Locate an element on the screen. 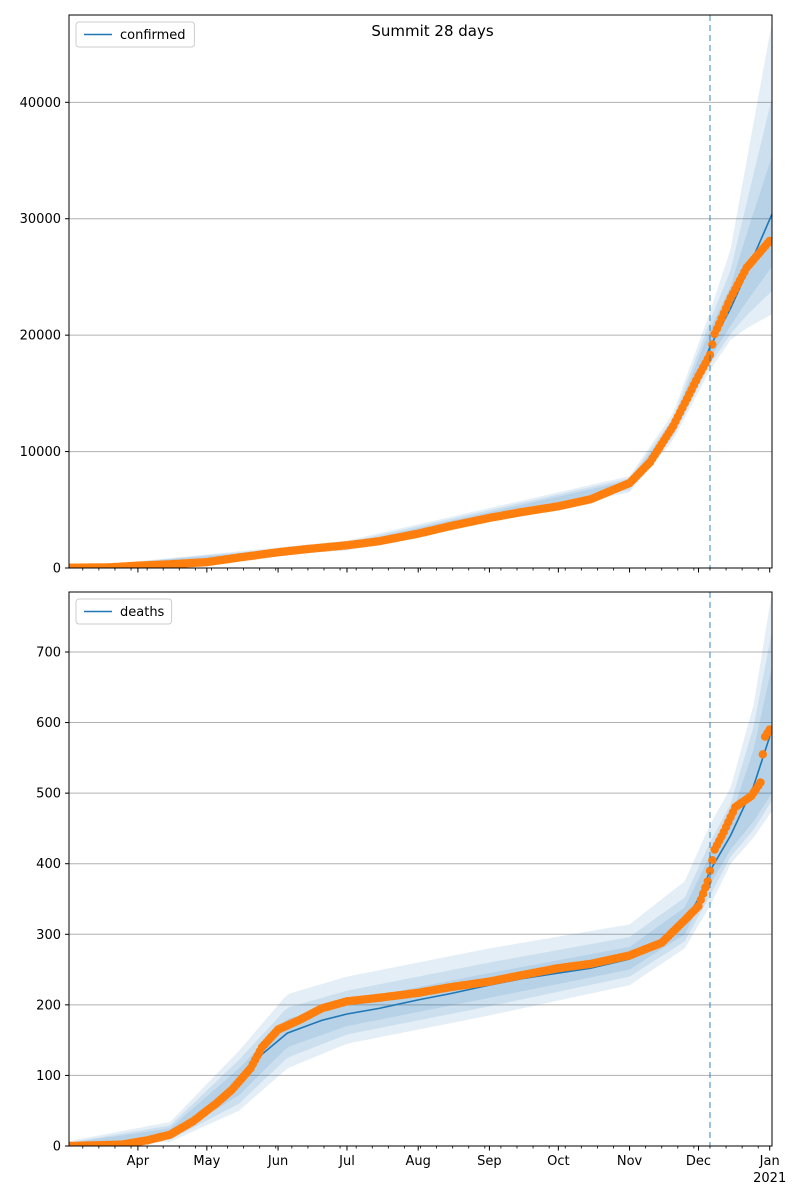  x-tick-label: Aug is located at coordinates (418, 1161).